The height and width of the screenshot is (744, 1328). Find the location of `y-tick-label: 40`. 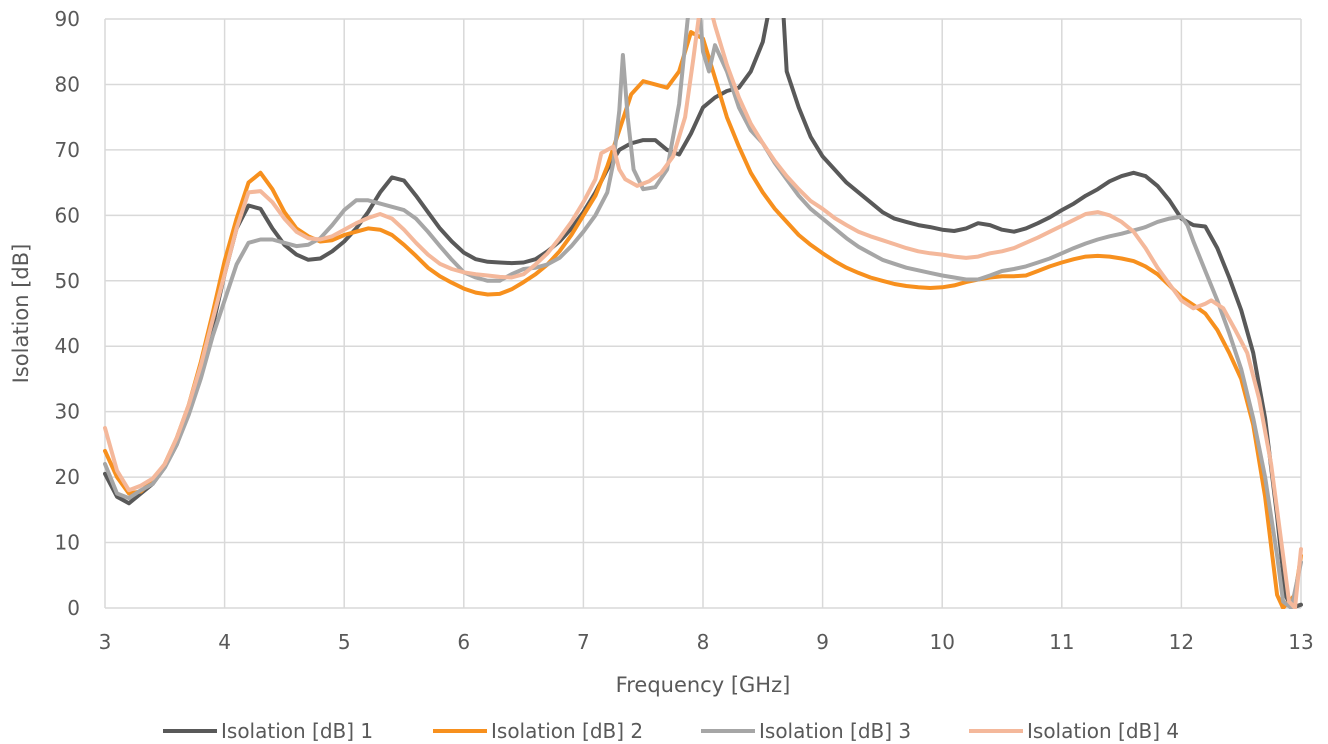

y-tick-label: 40 is located at coordinates (67, 346).